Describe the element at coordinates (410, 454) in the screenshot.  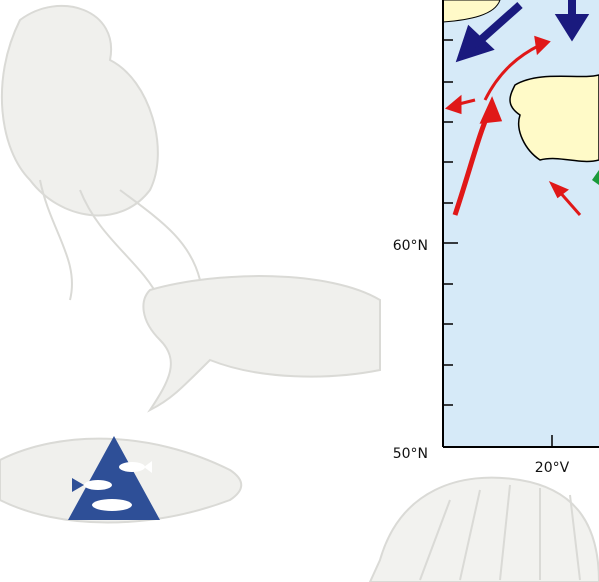
I see `lat-label: 50°N` at that location.